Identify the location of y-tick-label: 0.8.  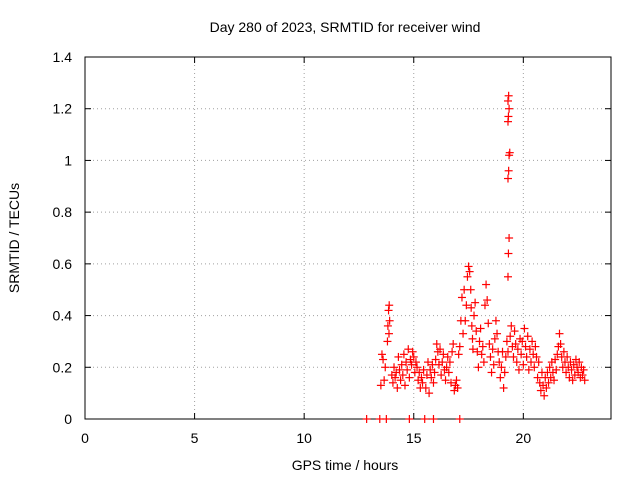
(63, 212).